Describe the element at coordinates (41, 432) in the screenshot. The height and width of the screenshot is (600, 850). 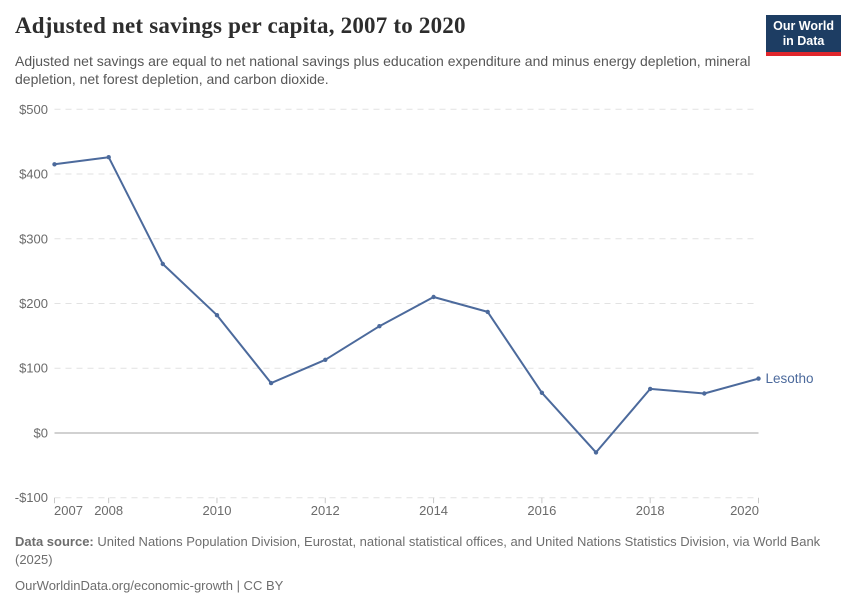
I see `y-axis-label: $0` at that location.